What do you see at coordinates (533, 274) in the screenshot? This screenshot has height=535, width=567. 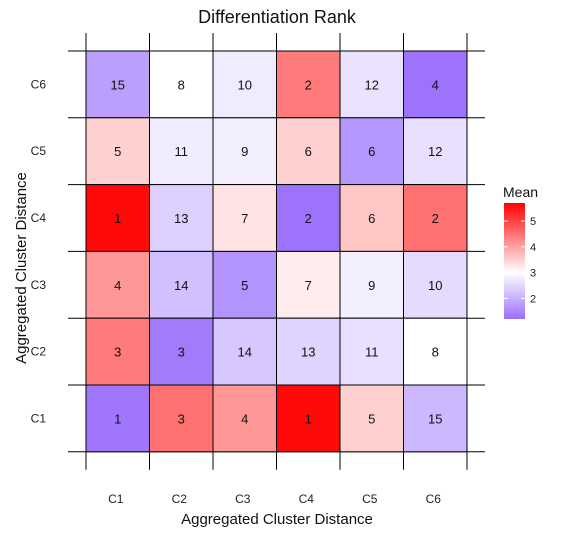 I see `legend-tick-label: 3` at bounding box center [533, 274].